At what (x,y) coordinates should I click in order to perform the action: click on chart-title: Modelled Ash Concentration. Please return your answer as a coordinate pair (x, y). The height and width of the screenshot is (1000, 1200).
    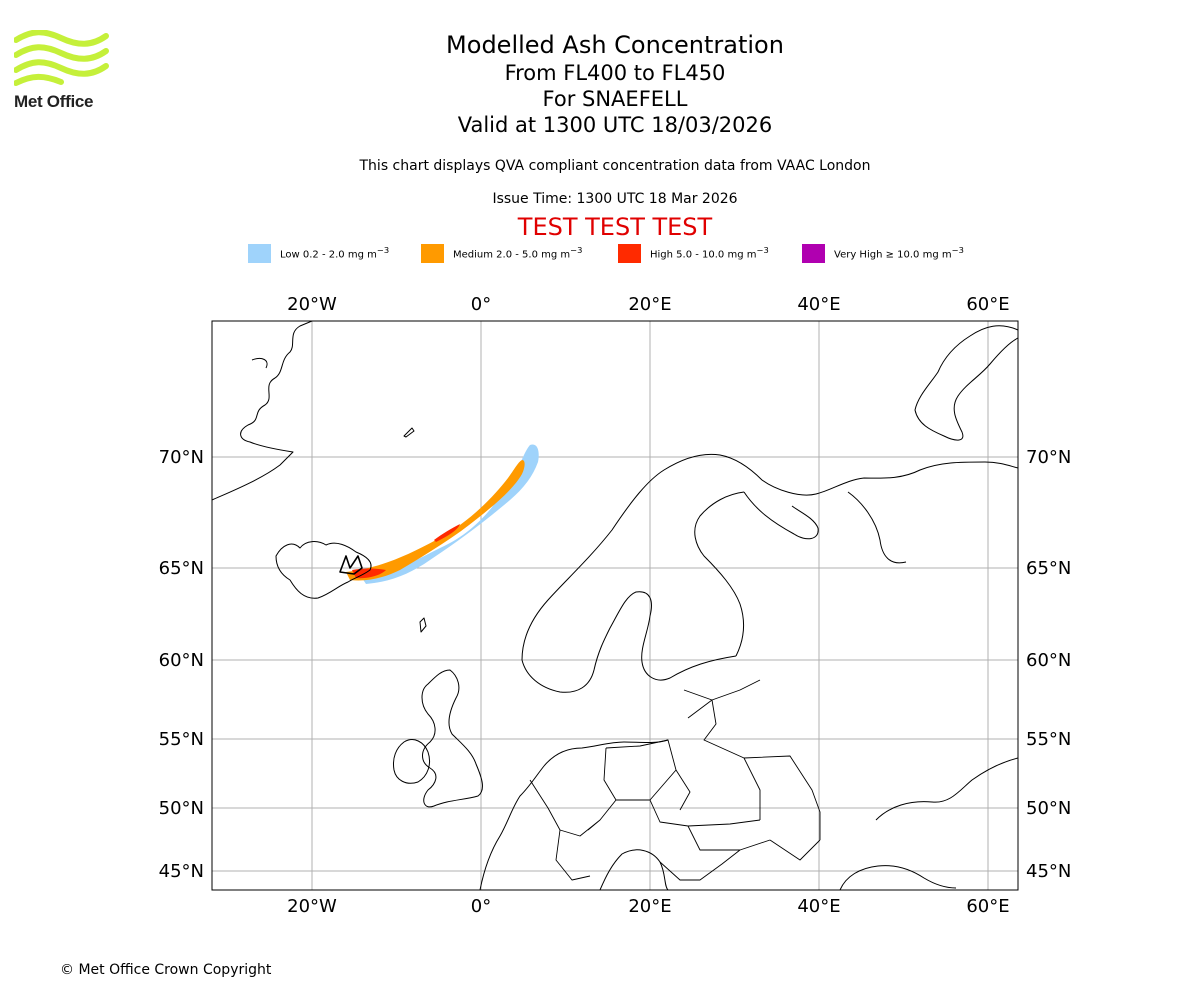
    Looking at the image, I should click on (615, 45).